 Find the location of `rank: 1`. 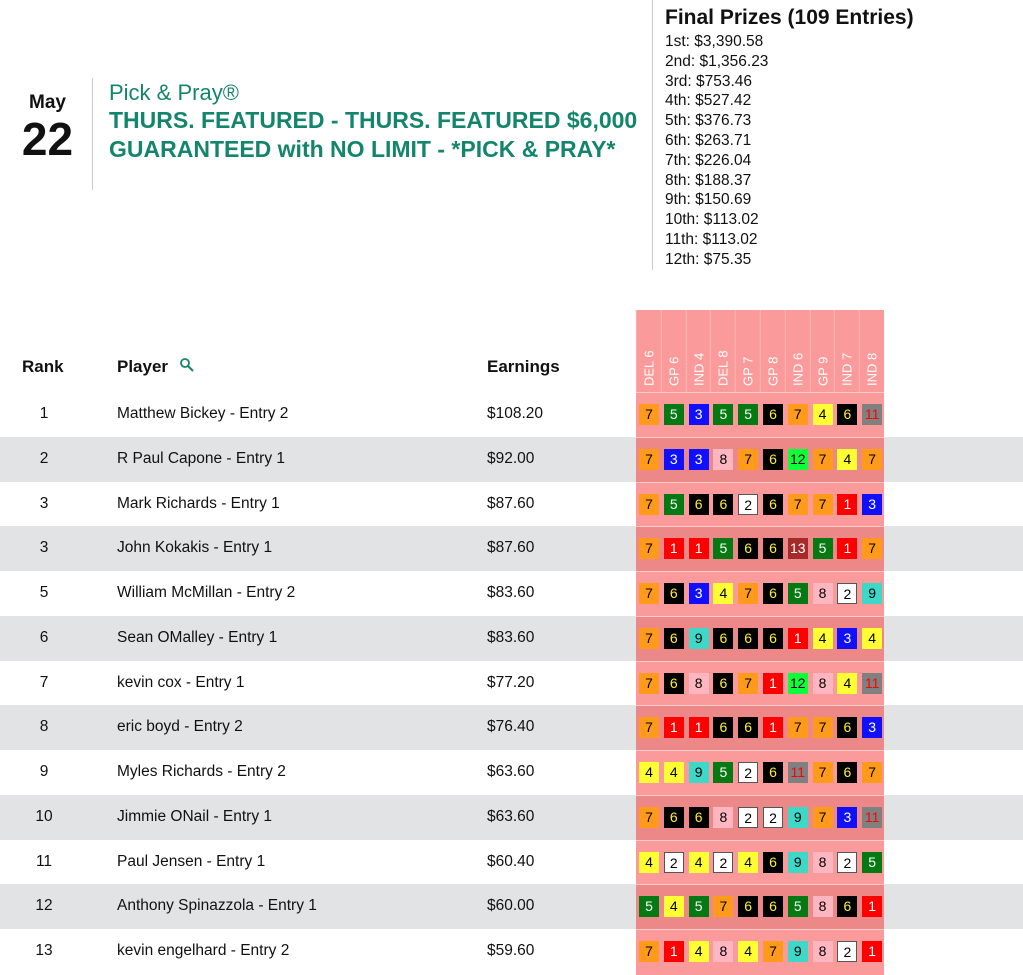

rank: 1 is located at coordinates (44, 413).